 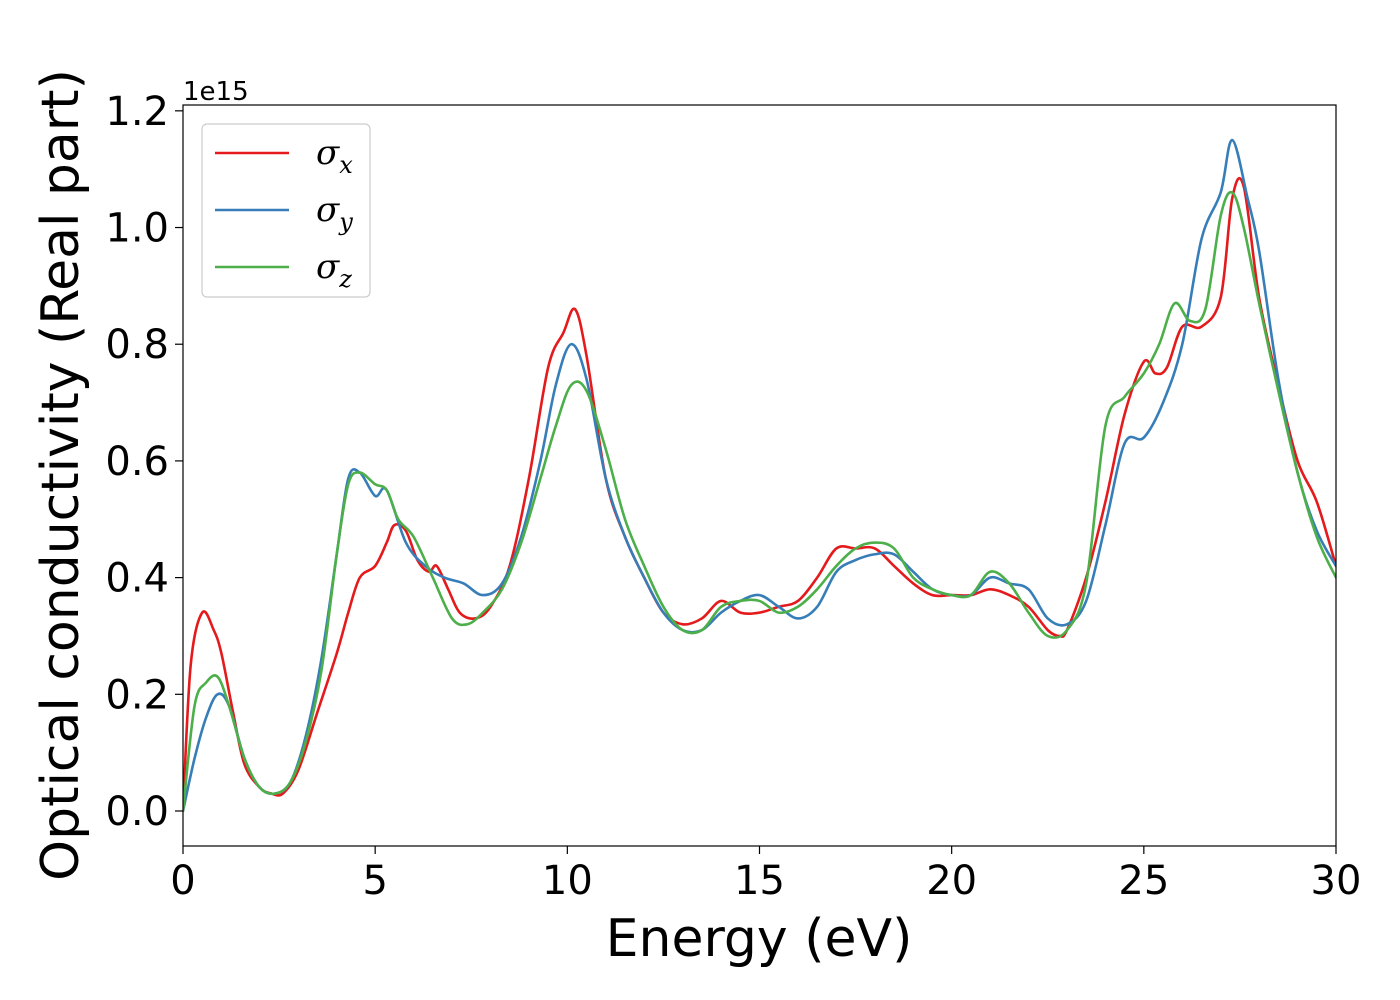 I want to click on y-axis: 0.0 0.2 0.4 0.6 0.8 1.0 1.2, so click(x=144, y=462).